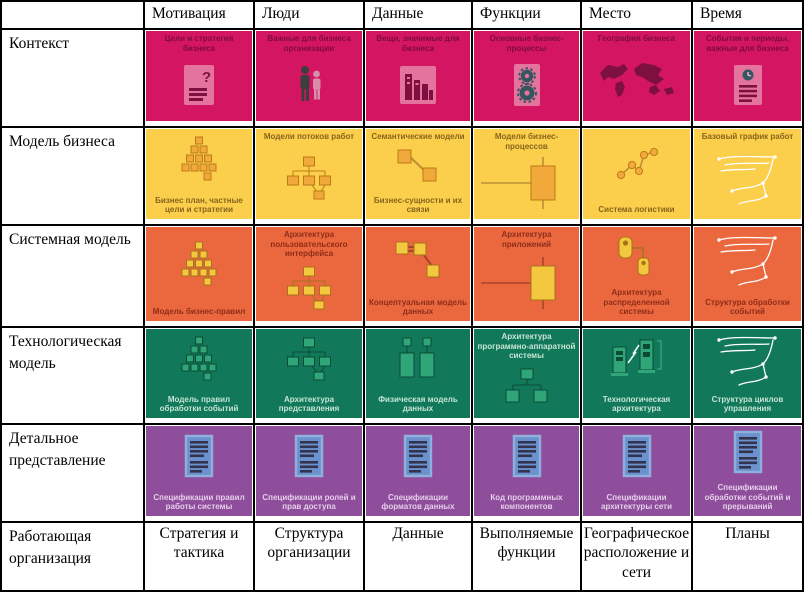 The image size is (804, 592). I want to click on gears-panel-icon, so click(527, 87).